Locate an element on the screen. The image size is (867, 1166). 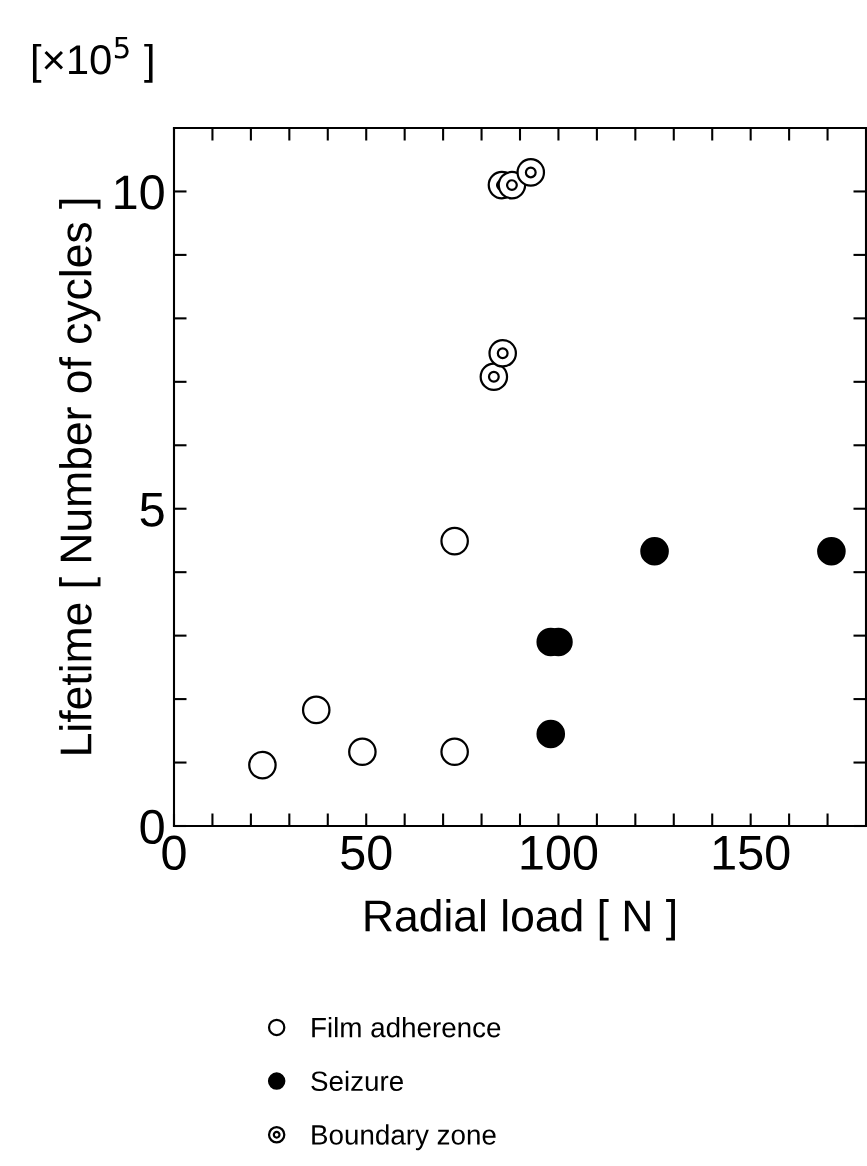
text: [×10$^{5}$ ] is located at coordinates (92, 59).